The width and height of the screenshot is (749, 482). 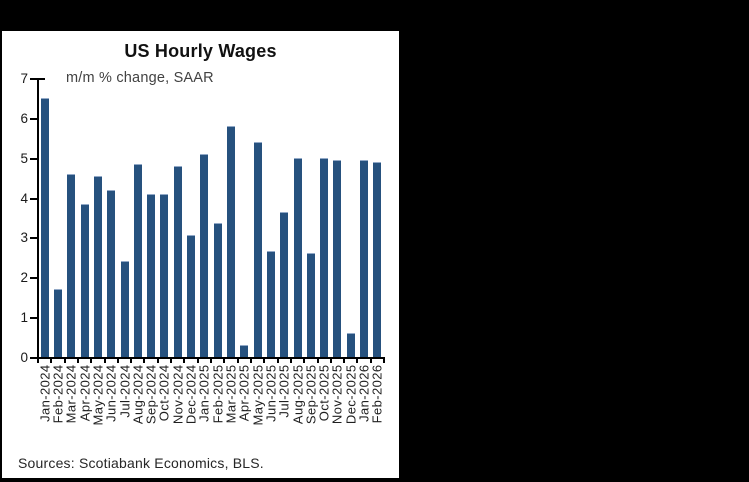 I want to click on x-axis-label-aug-2025: Aug-2025, so click(x=298, y=394).